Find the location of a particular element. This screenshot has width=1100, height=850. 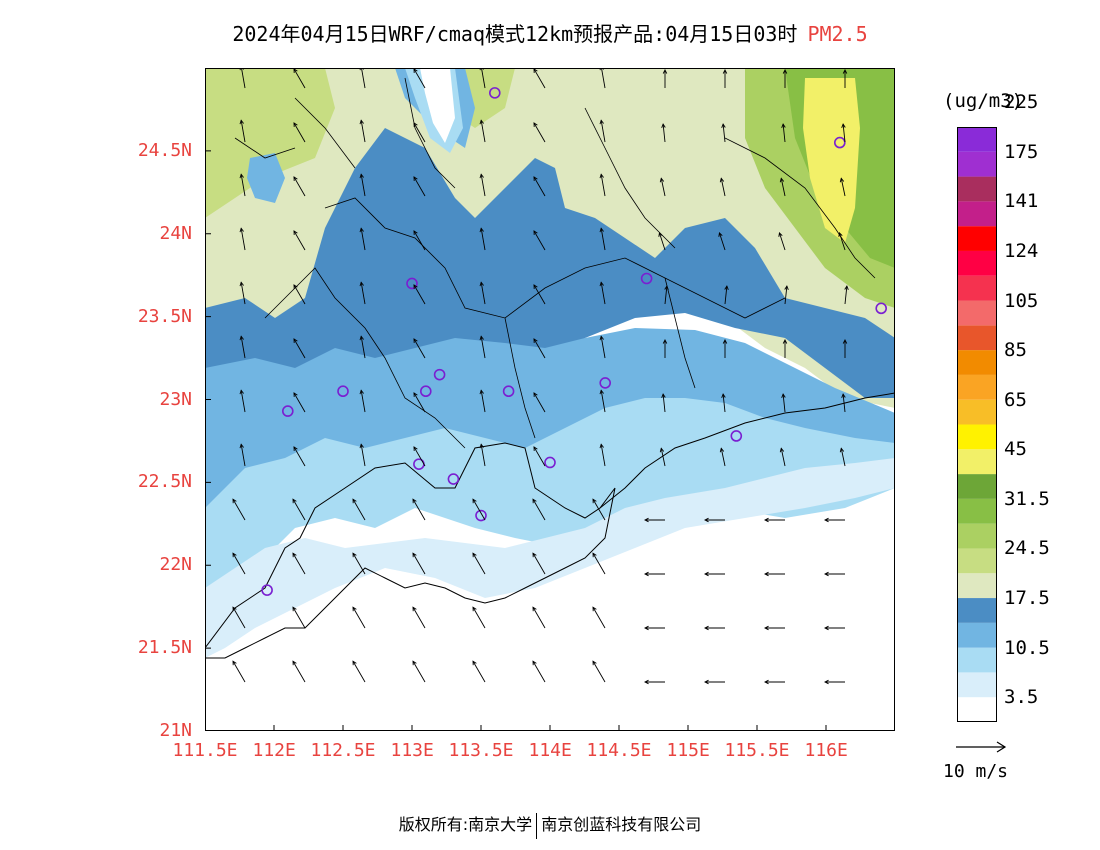

lat-label: 22.5N is located at coordinates (164, 482).